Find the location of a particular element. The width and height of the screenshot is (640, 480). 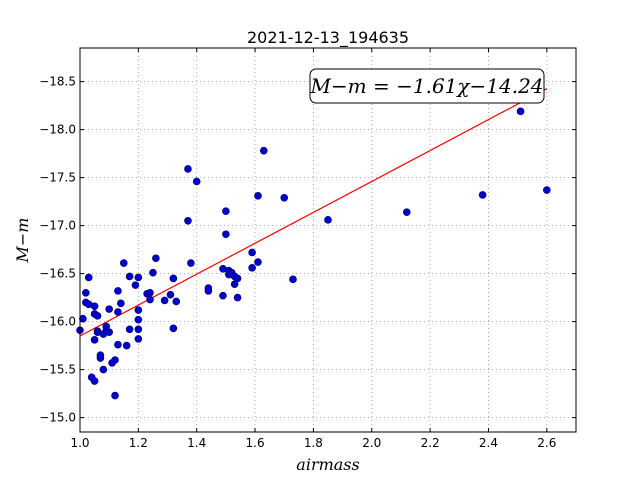

x-tick-label: 2.0 is located at coordinates (371, 443).